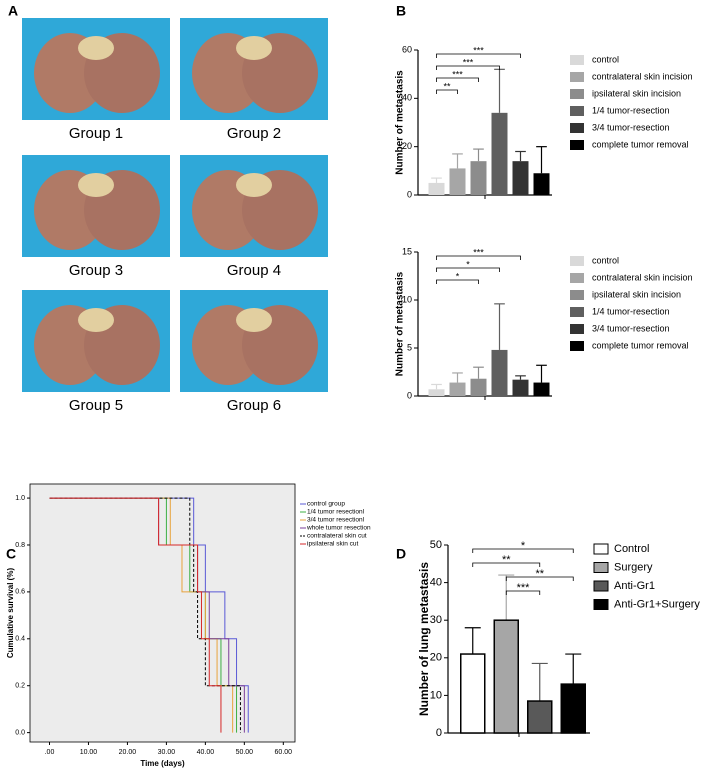  Describe the element at coordinates (254, 133) in the screenshot. I see `photo-caption: Group 2` at that location.